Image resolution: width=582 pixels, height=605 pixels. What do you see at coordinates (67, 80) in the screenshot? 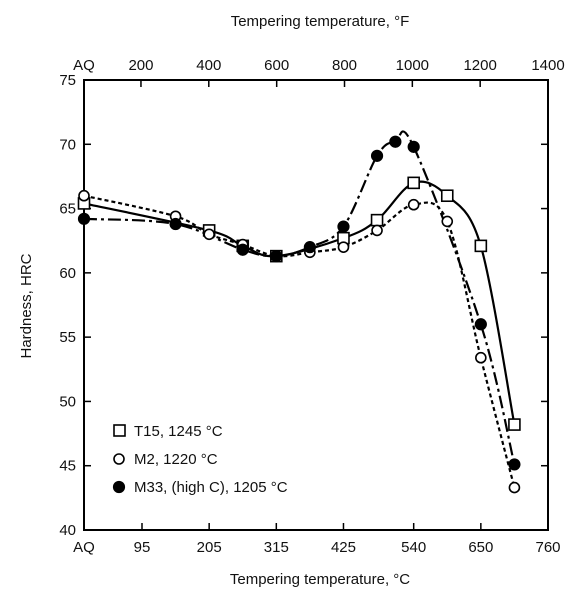
I see `y-tick-label-75: 75` at bounding box center [67, 80].